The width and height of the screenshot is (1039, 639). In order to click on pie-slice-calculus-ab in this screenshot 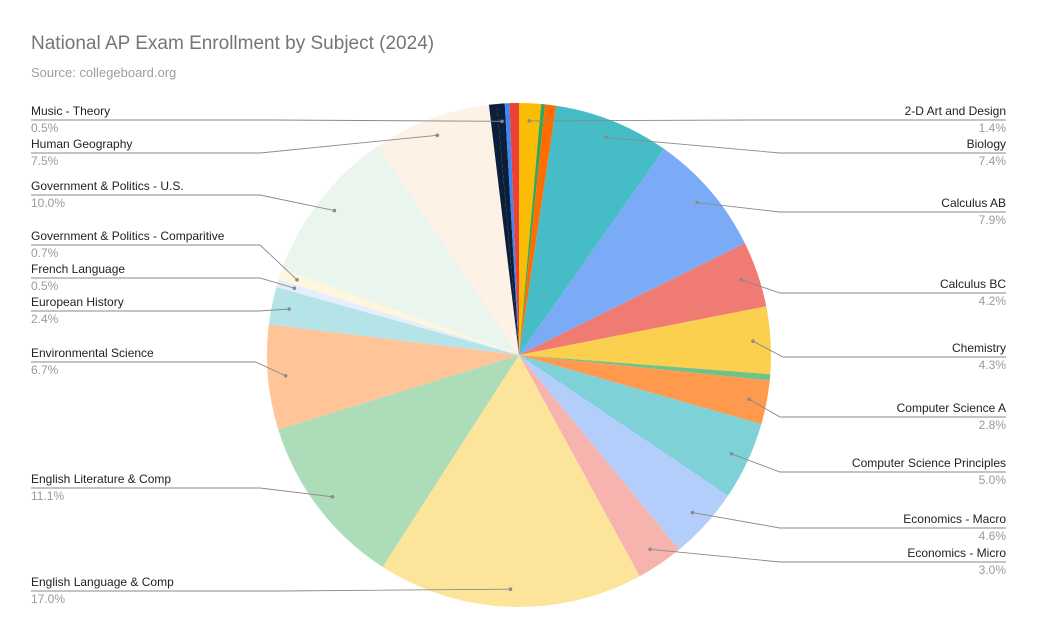, I will do `click(632, 252)`.